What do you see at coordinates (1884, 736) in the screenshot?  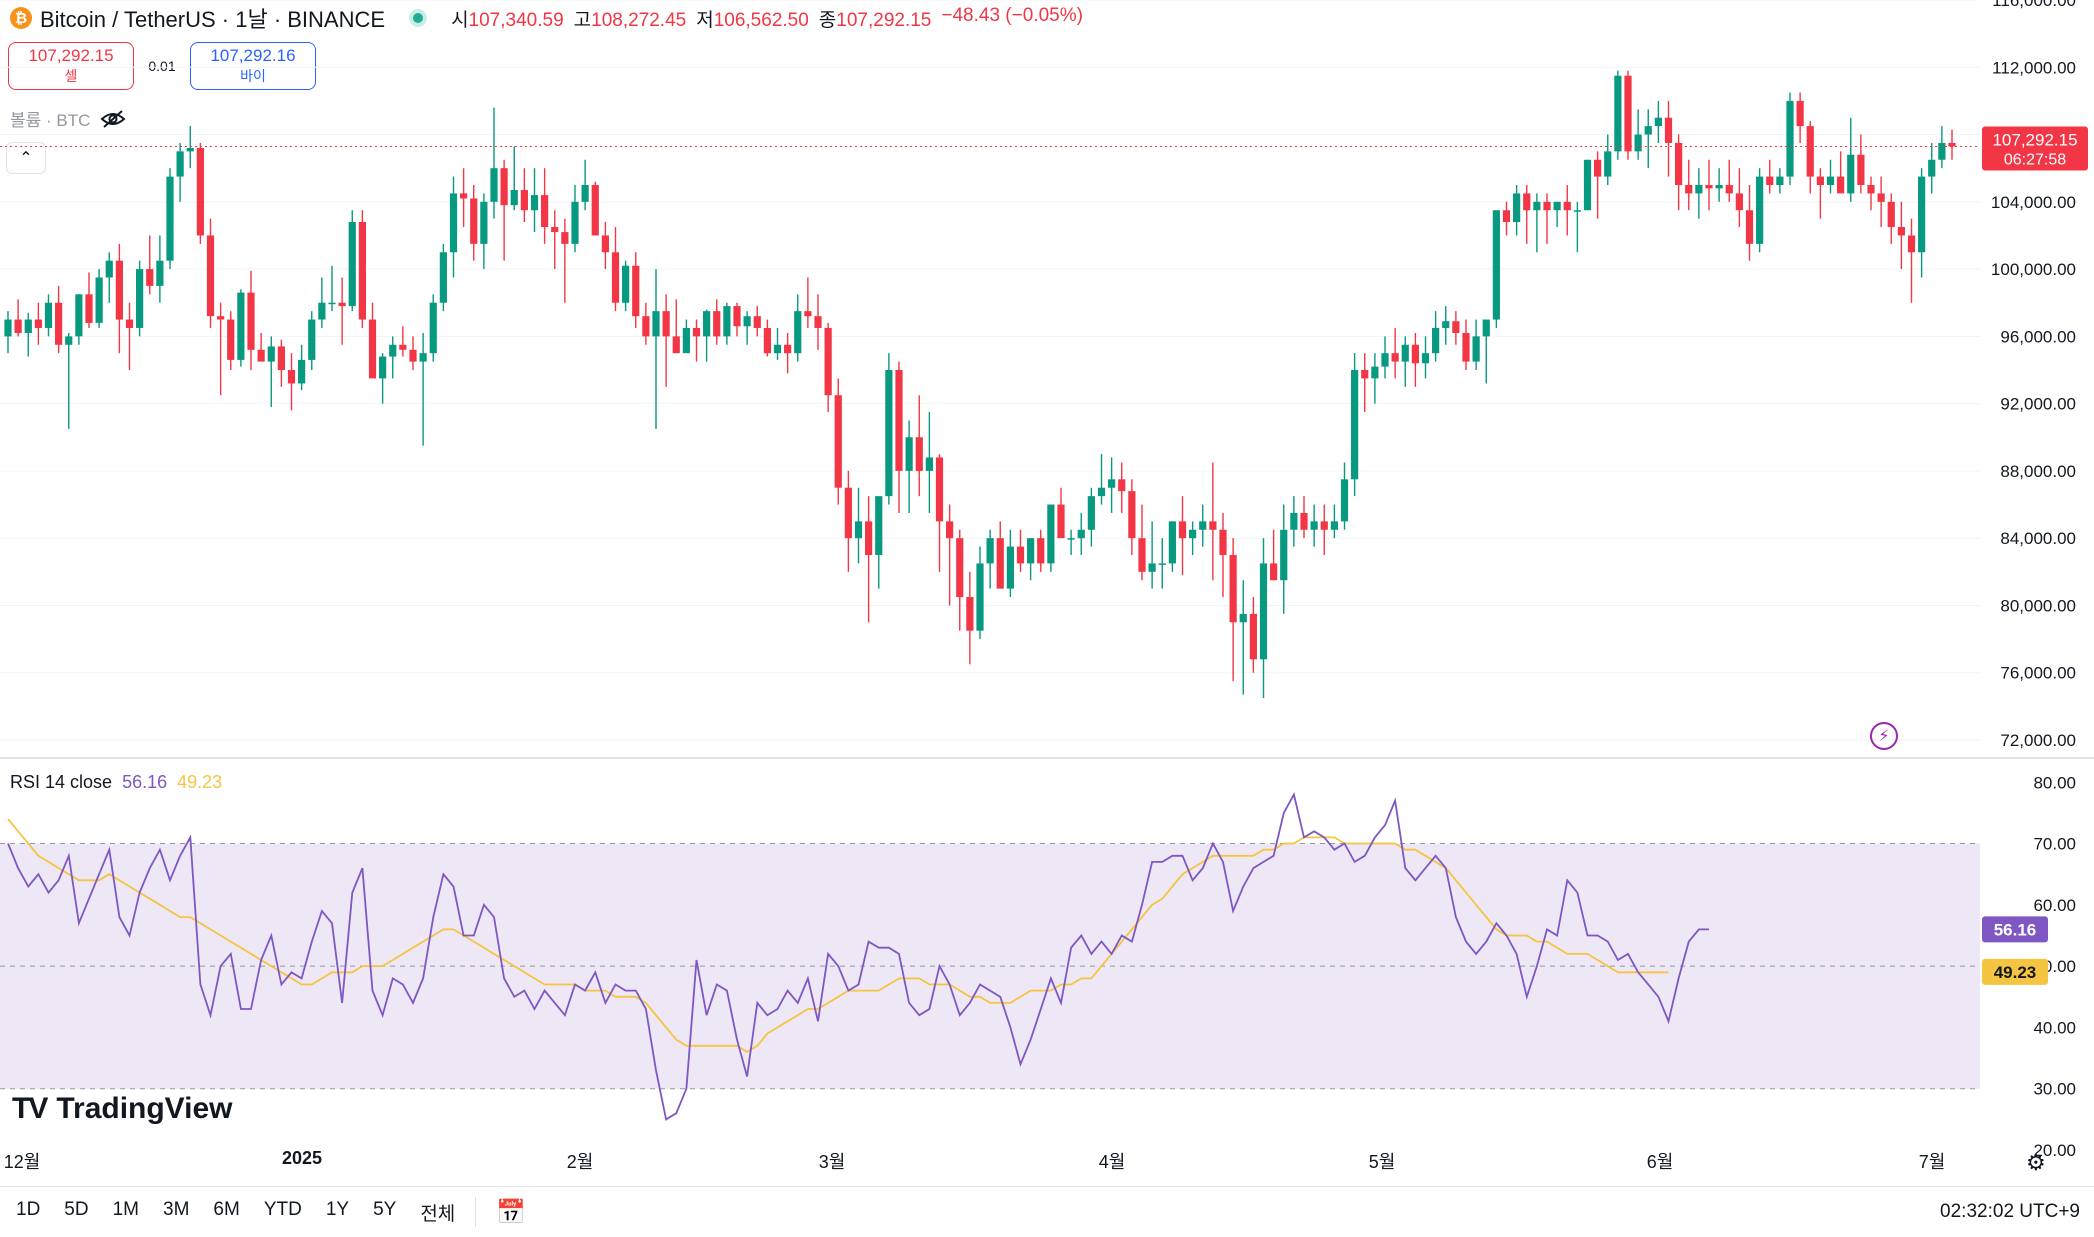 I see `flash-icon: ⚡` at bounding box center [1884, 736].